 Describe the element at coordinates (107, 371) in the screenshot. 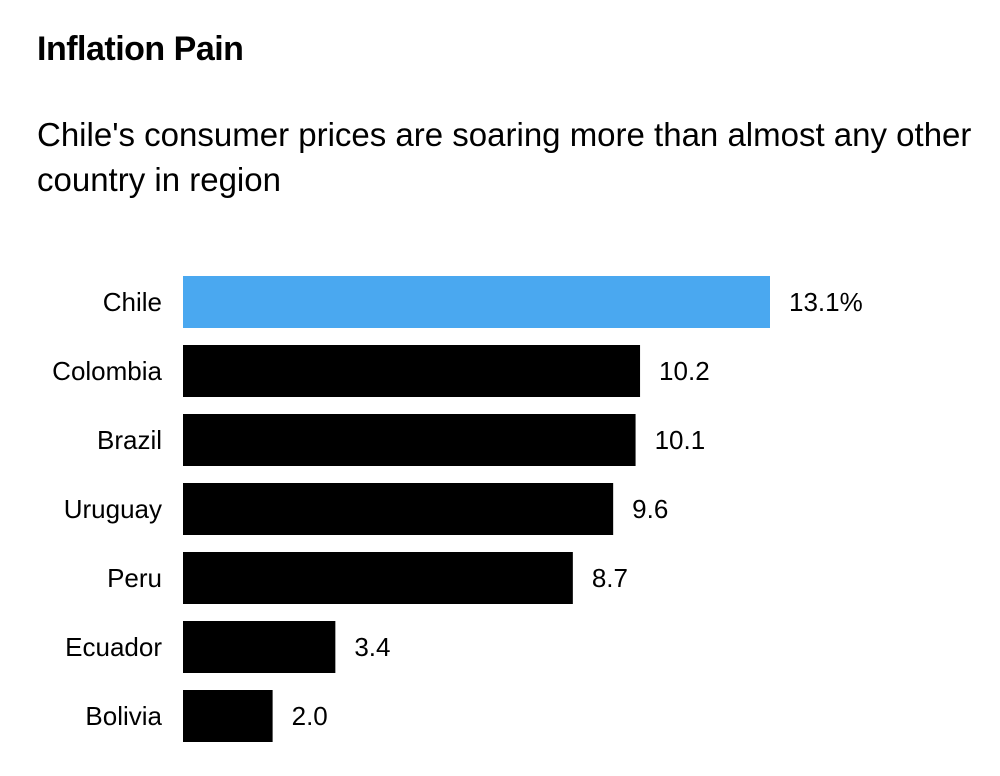

I see `category-label: Colombia` at that location.